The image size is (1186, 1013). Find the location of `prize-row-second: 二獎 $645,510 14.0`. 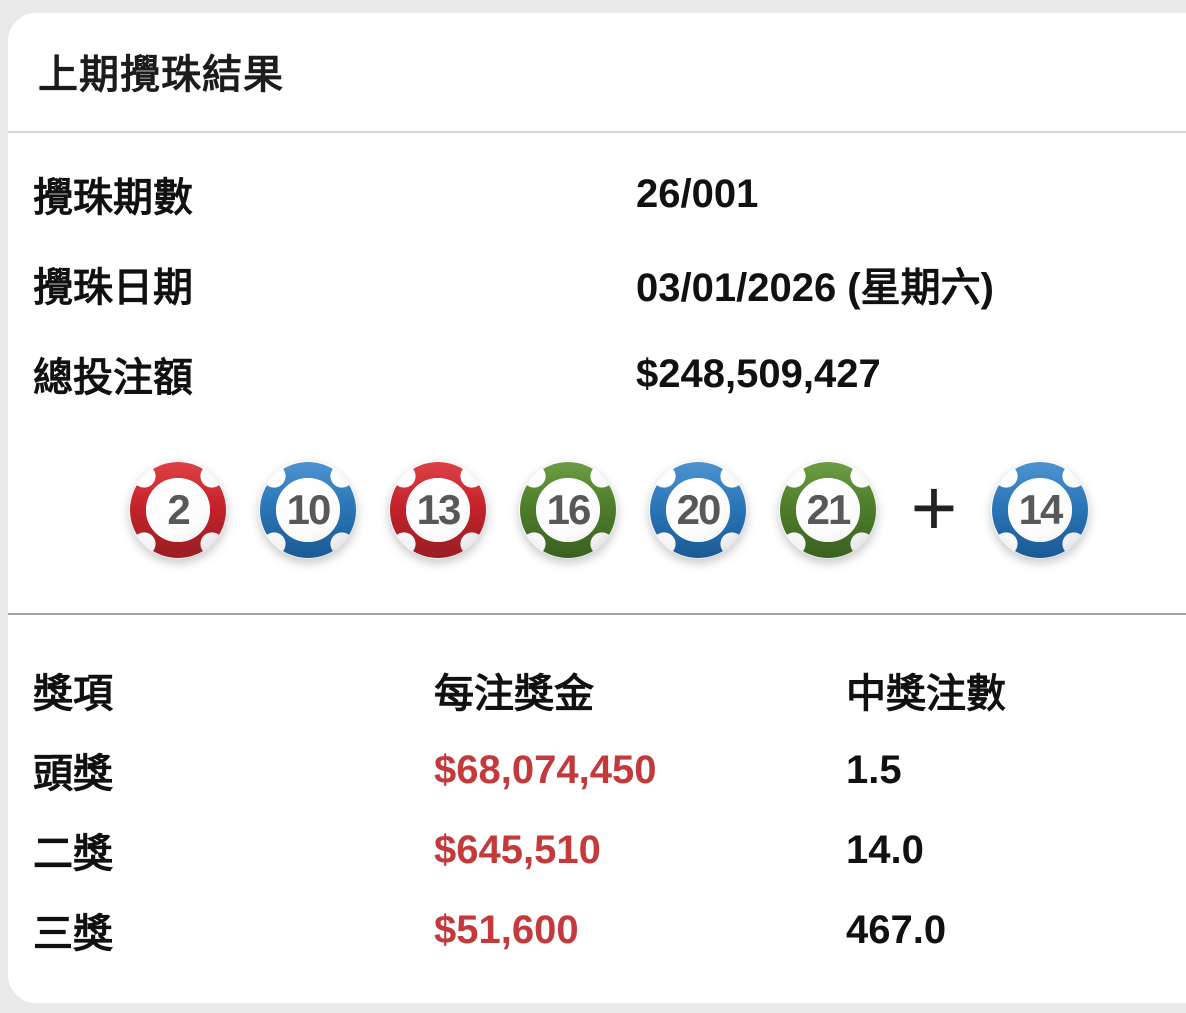

prize-row-second: 二獎 $645,510 14.0 is located at coordinates (597, 850).